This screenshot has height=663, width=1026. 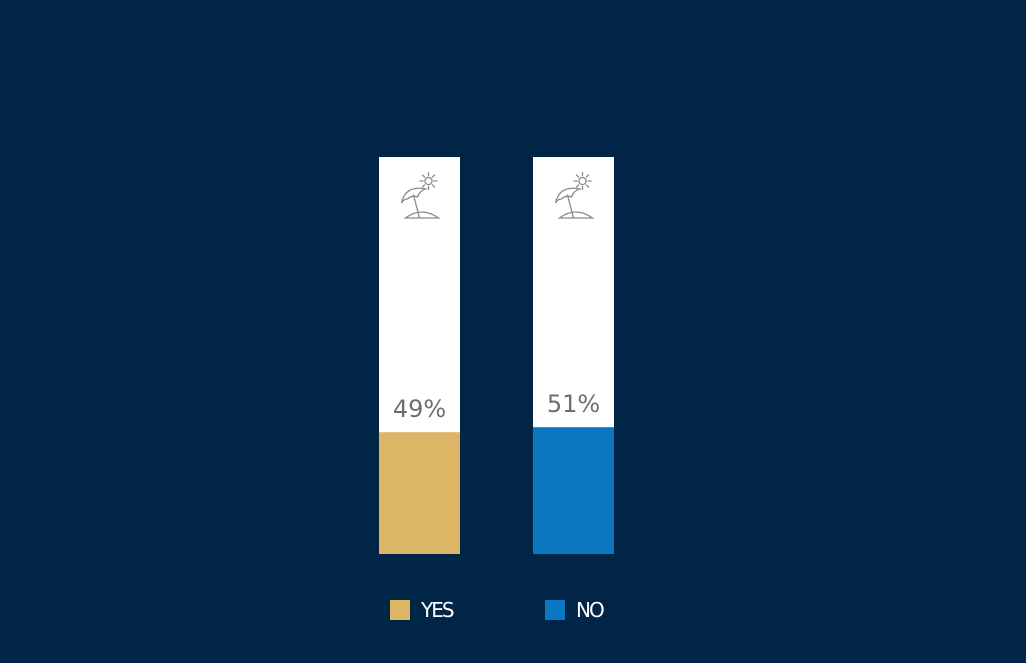 I want to click on legend-label: YES, so click(x=437, y=610).